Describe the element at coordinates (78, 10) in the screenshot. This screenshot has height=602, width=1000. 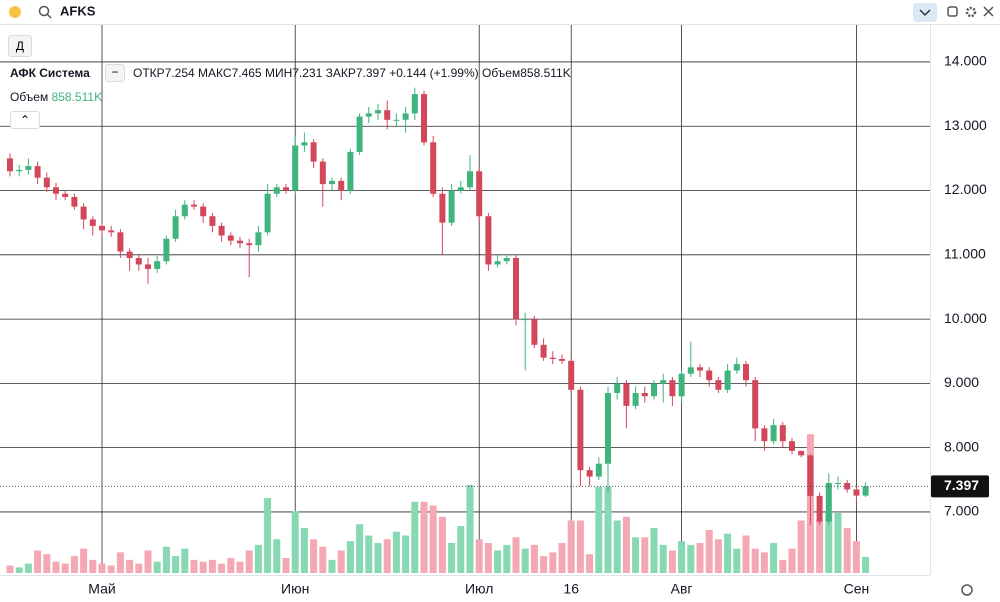
I see `symbol: AFKS` at that location.